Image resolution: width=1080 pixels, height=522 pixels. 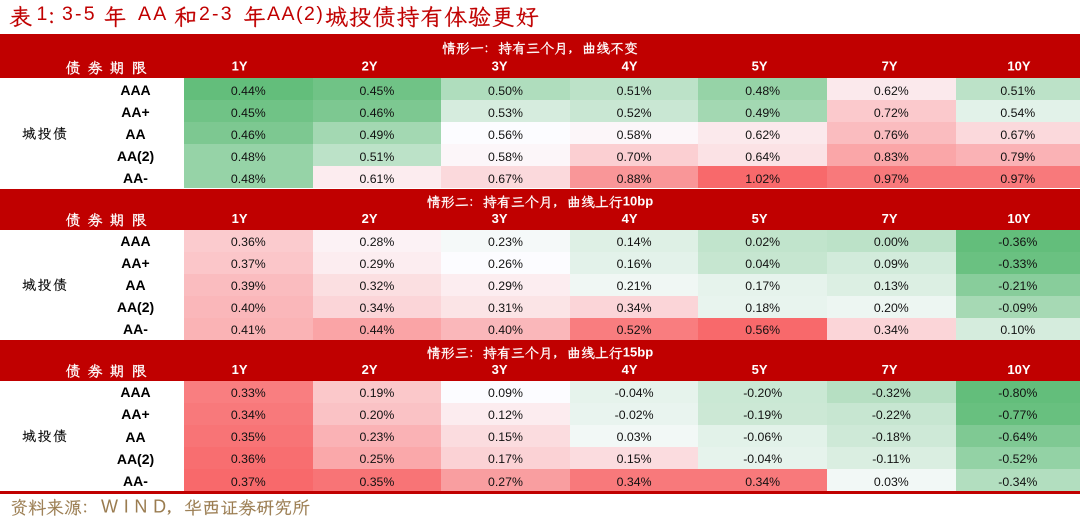 I want to click on svg-text: WIND, so click(x=136, y=507).